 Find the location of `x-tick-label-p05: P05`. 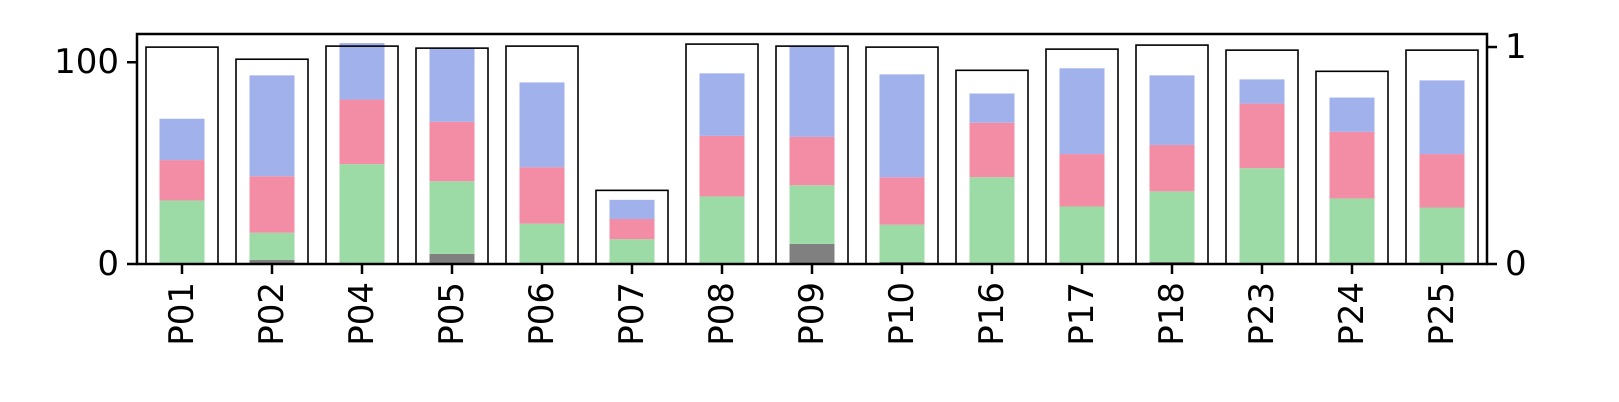

x-tick-label-p05: P05 is located at coordinates (452, 314).